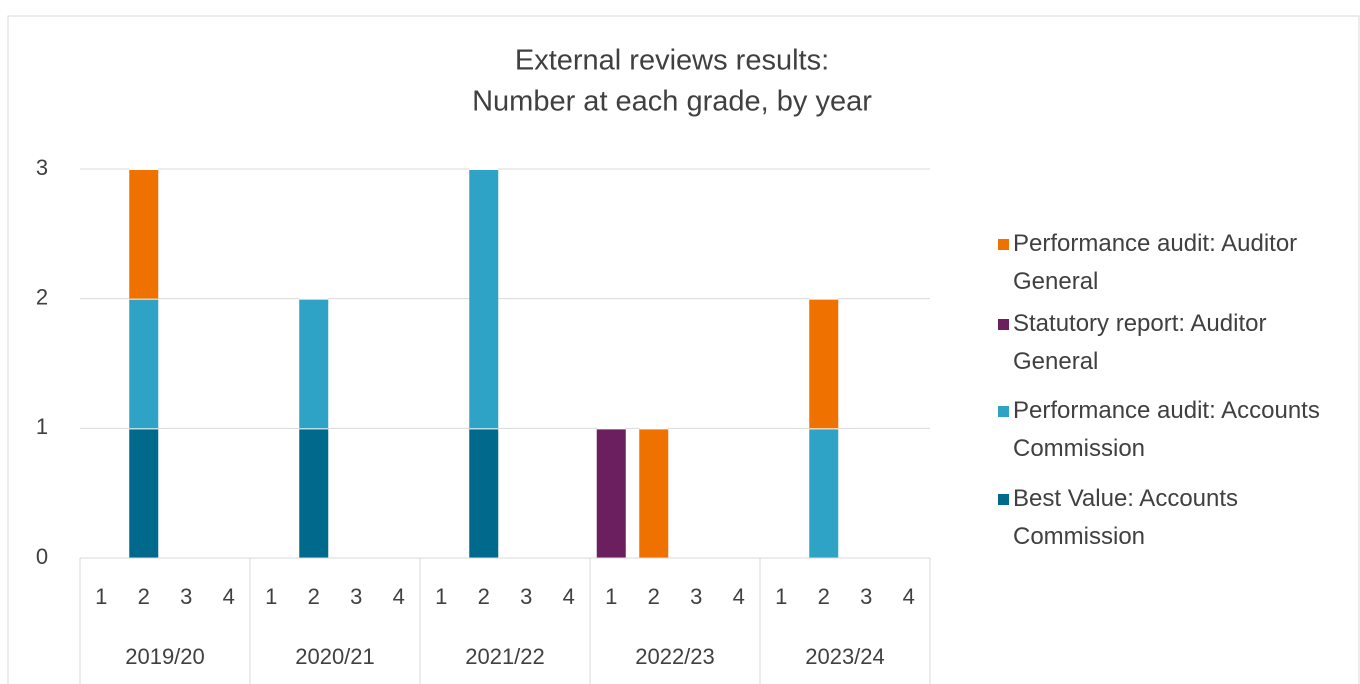 This screenshot has height=684, width=1360. I want to click on y-tick-label: 1, so click(42, 426).